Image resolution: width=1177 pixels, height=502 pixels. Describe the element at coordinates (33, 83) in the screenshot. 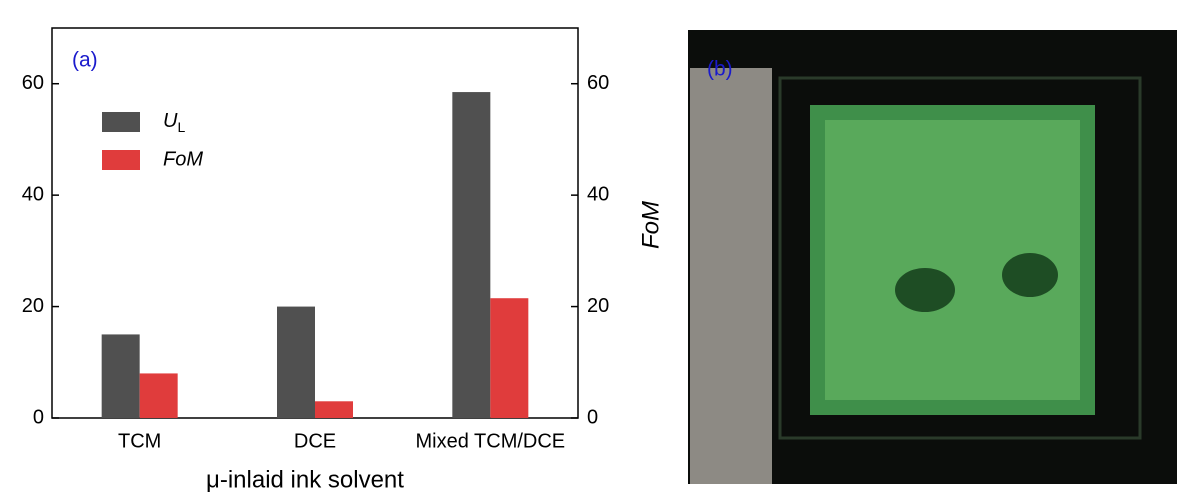

I see `y-tick-label: 60` at that location.